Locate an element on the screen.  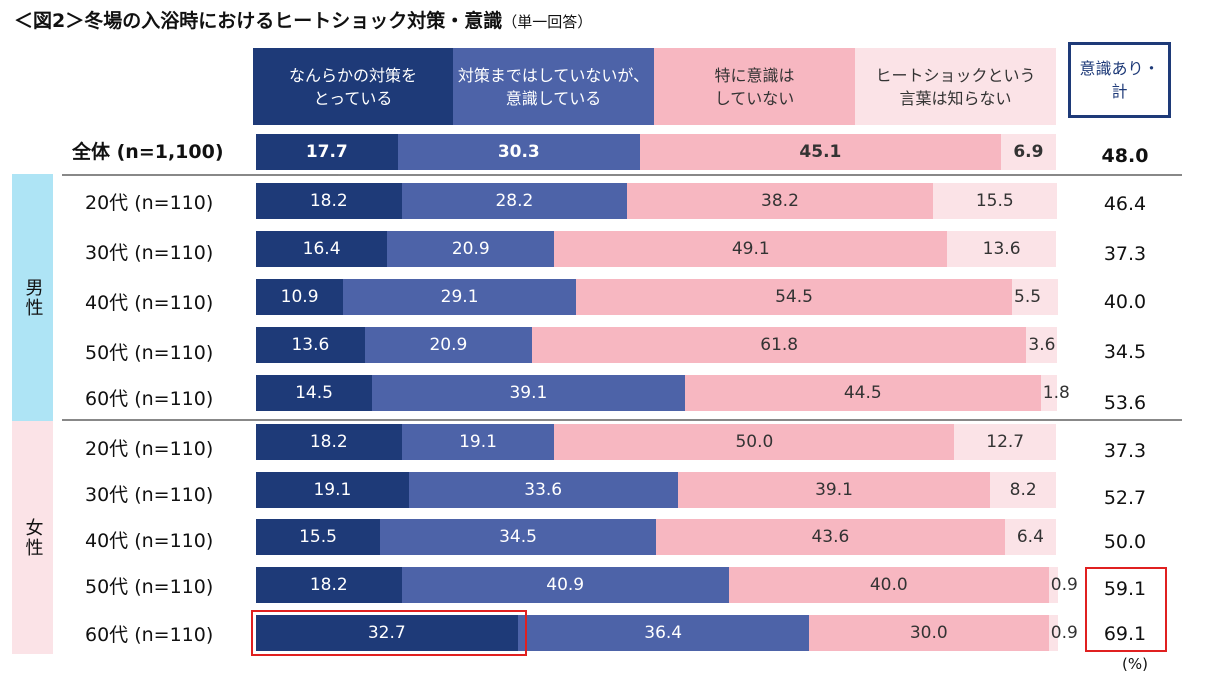
highlight-box-totals is located at coordinates (1126, 609).